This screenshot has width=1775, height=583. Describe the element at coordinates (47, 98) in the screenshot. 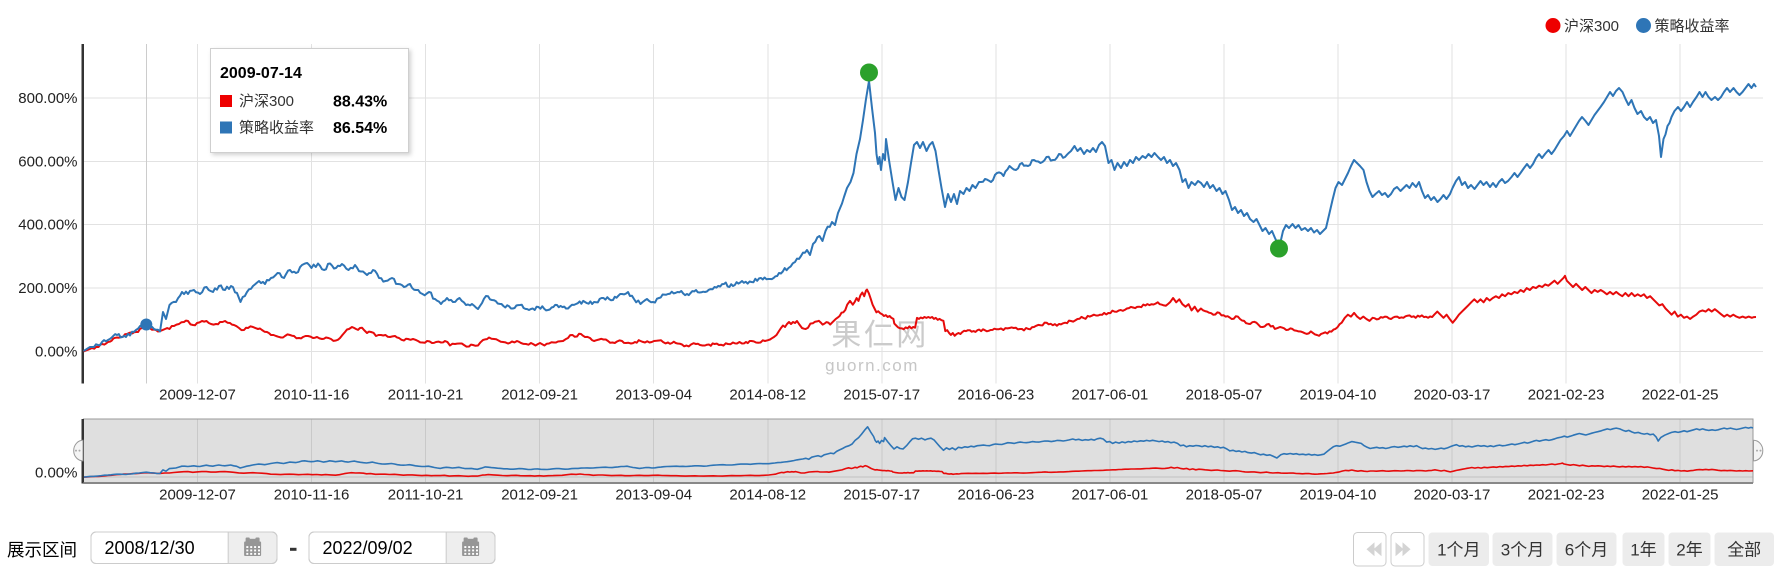

I see `svg-text: 800.00%` at that location.